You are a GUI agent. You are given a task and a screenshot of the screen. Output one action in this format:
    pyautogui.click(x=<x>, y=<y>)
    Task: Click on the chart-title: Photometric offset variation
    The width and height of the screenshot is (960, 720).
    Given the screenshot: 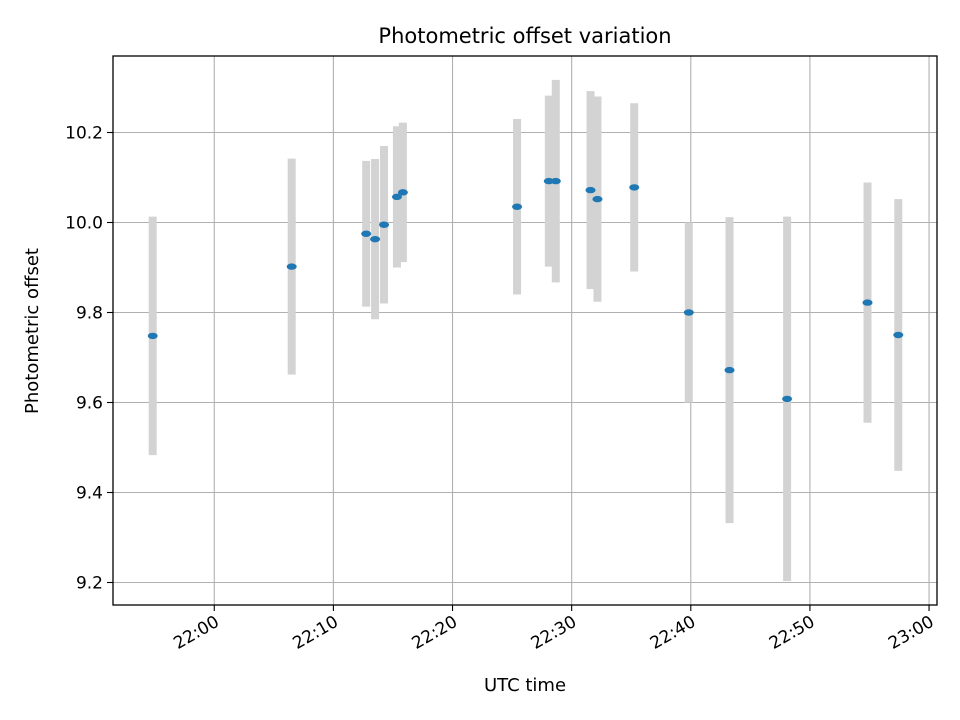 What is the action you would take?
    pyautogui.click(x=524, y=36)
    